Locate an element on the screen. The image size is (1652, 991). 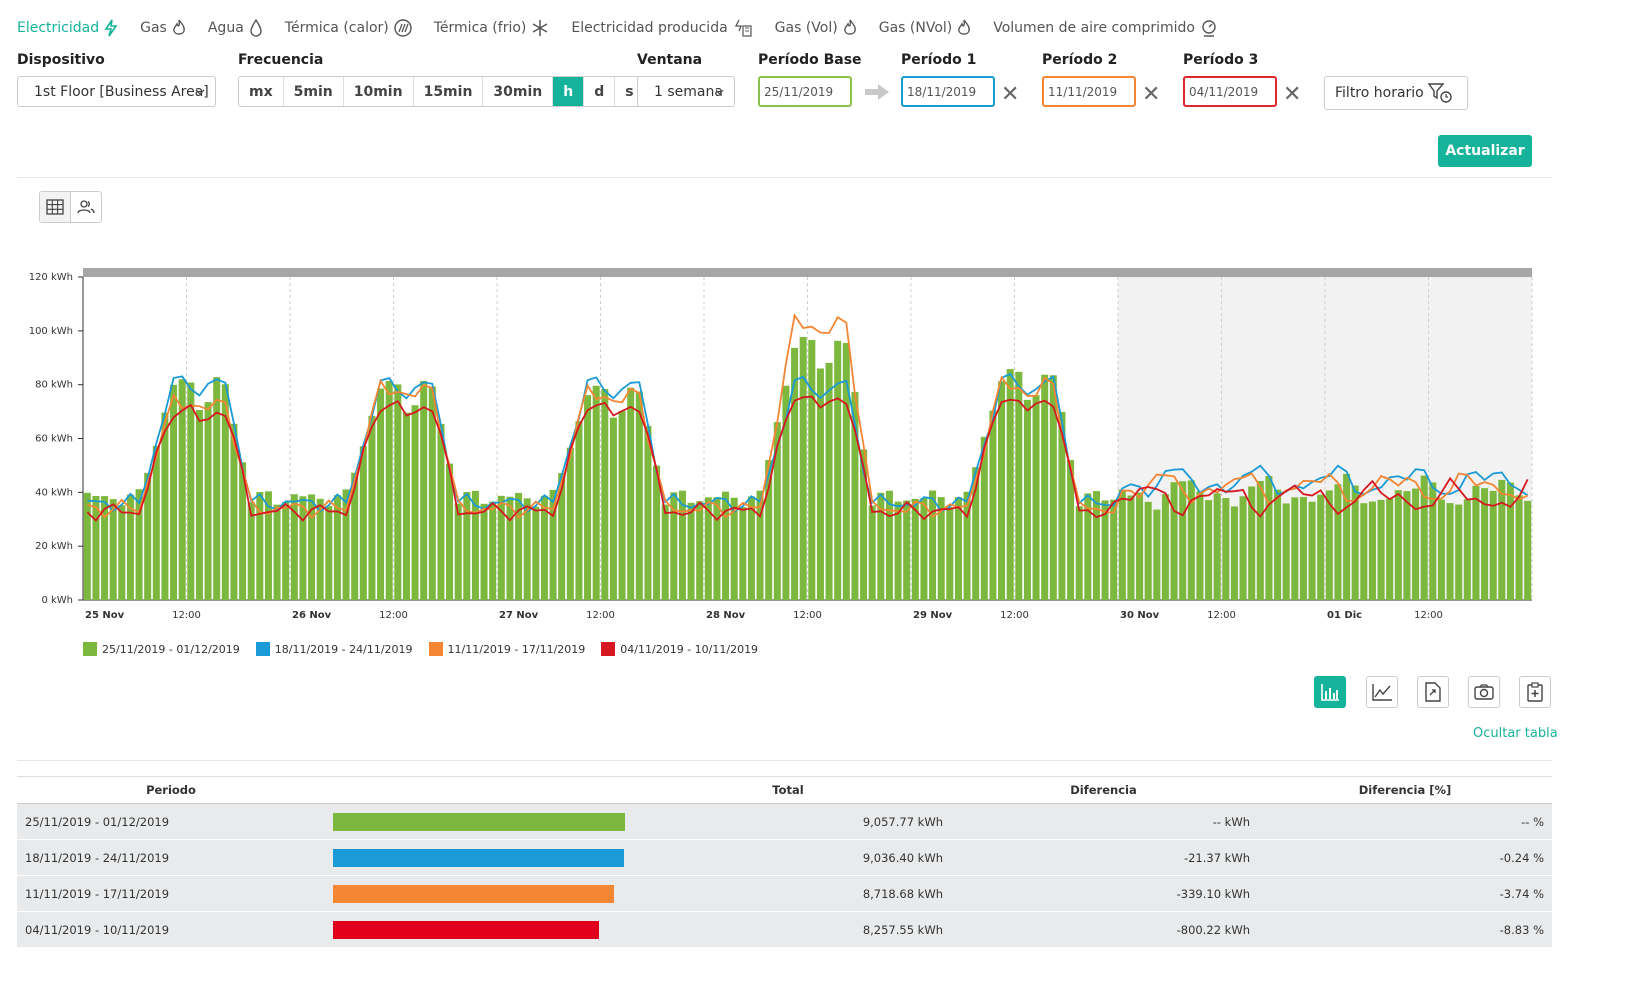
tab-gas: Gas is located at coordinates (163, 28).